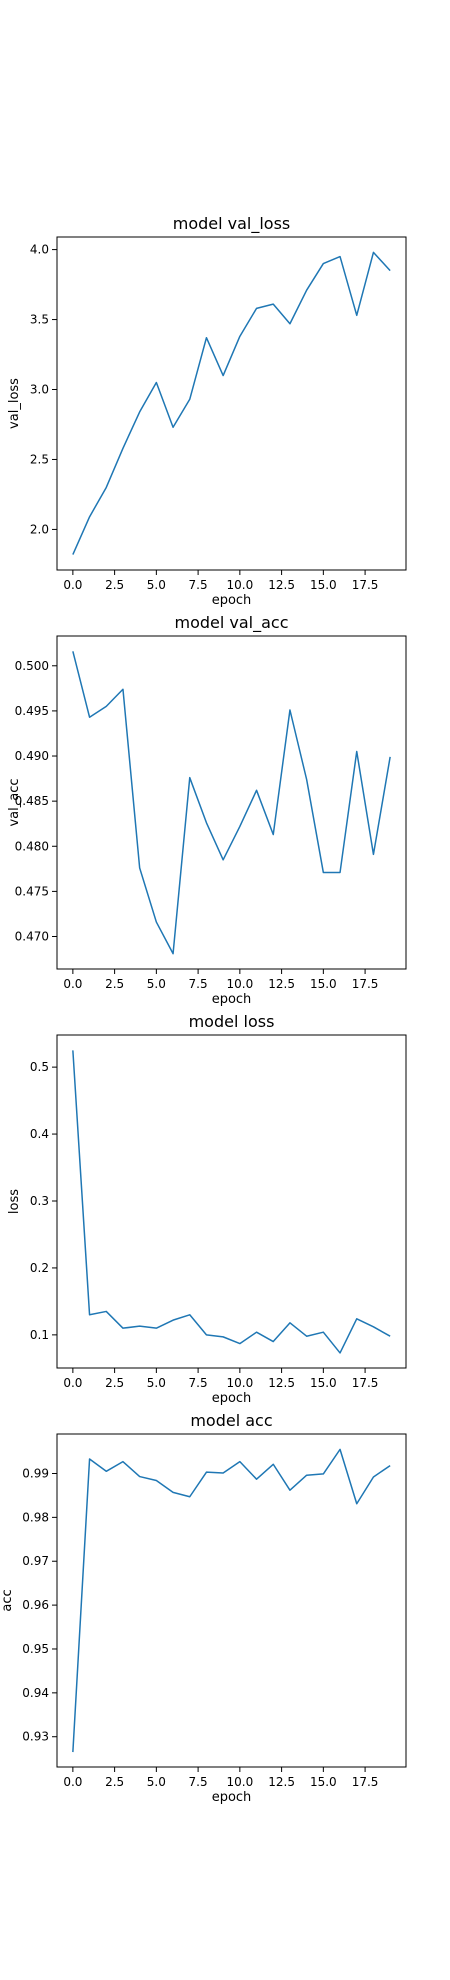  I want to click on y-tick-label: 0.1, so click(39, 1335).